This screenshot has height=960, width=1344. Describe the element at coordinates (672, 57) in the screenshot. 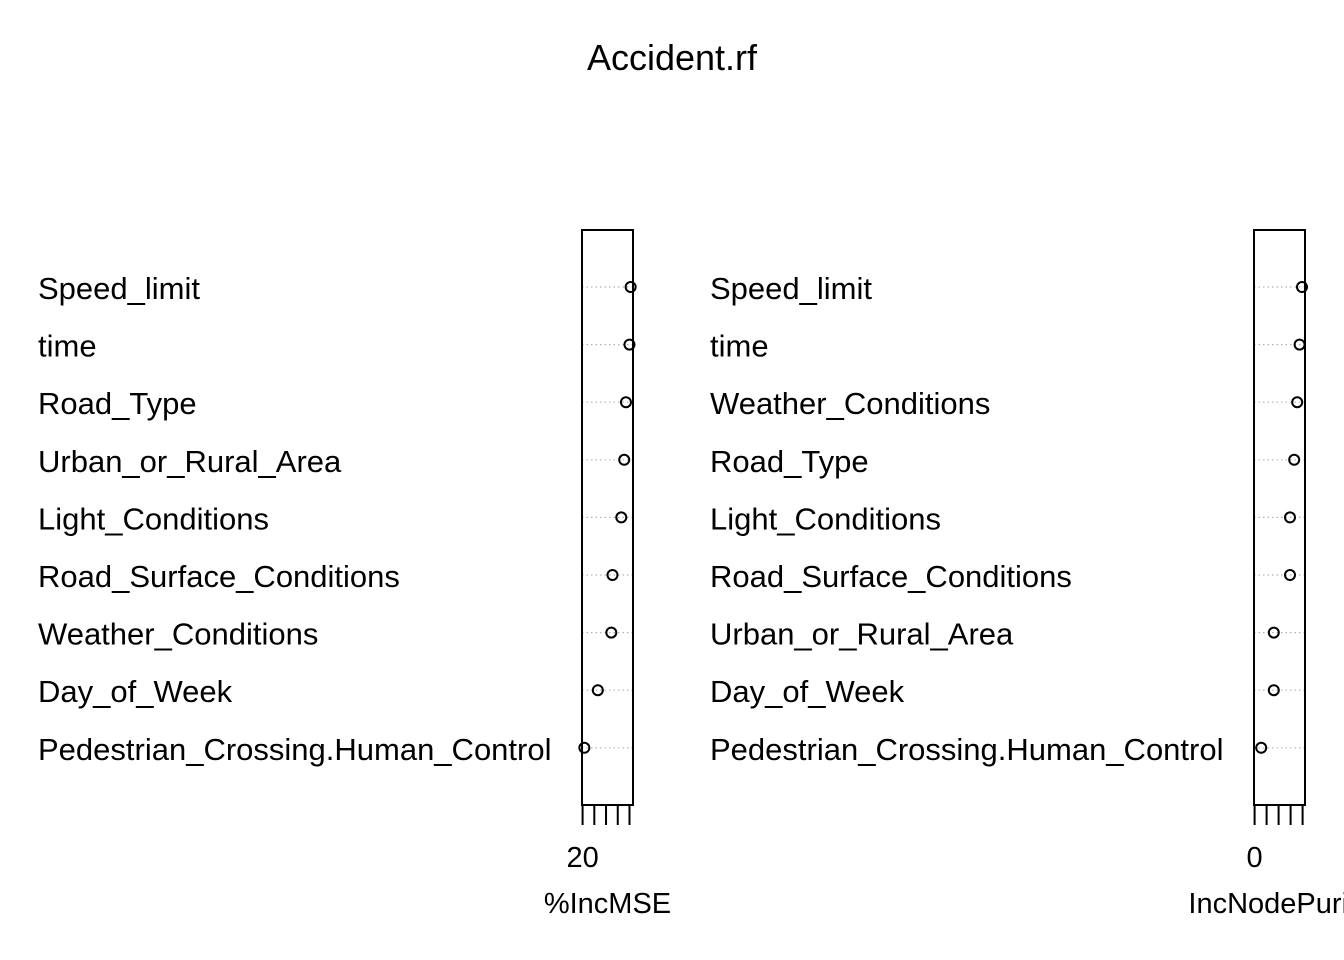

I see `chart-title: Accident.rf` at that location.